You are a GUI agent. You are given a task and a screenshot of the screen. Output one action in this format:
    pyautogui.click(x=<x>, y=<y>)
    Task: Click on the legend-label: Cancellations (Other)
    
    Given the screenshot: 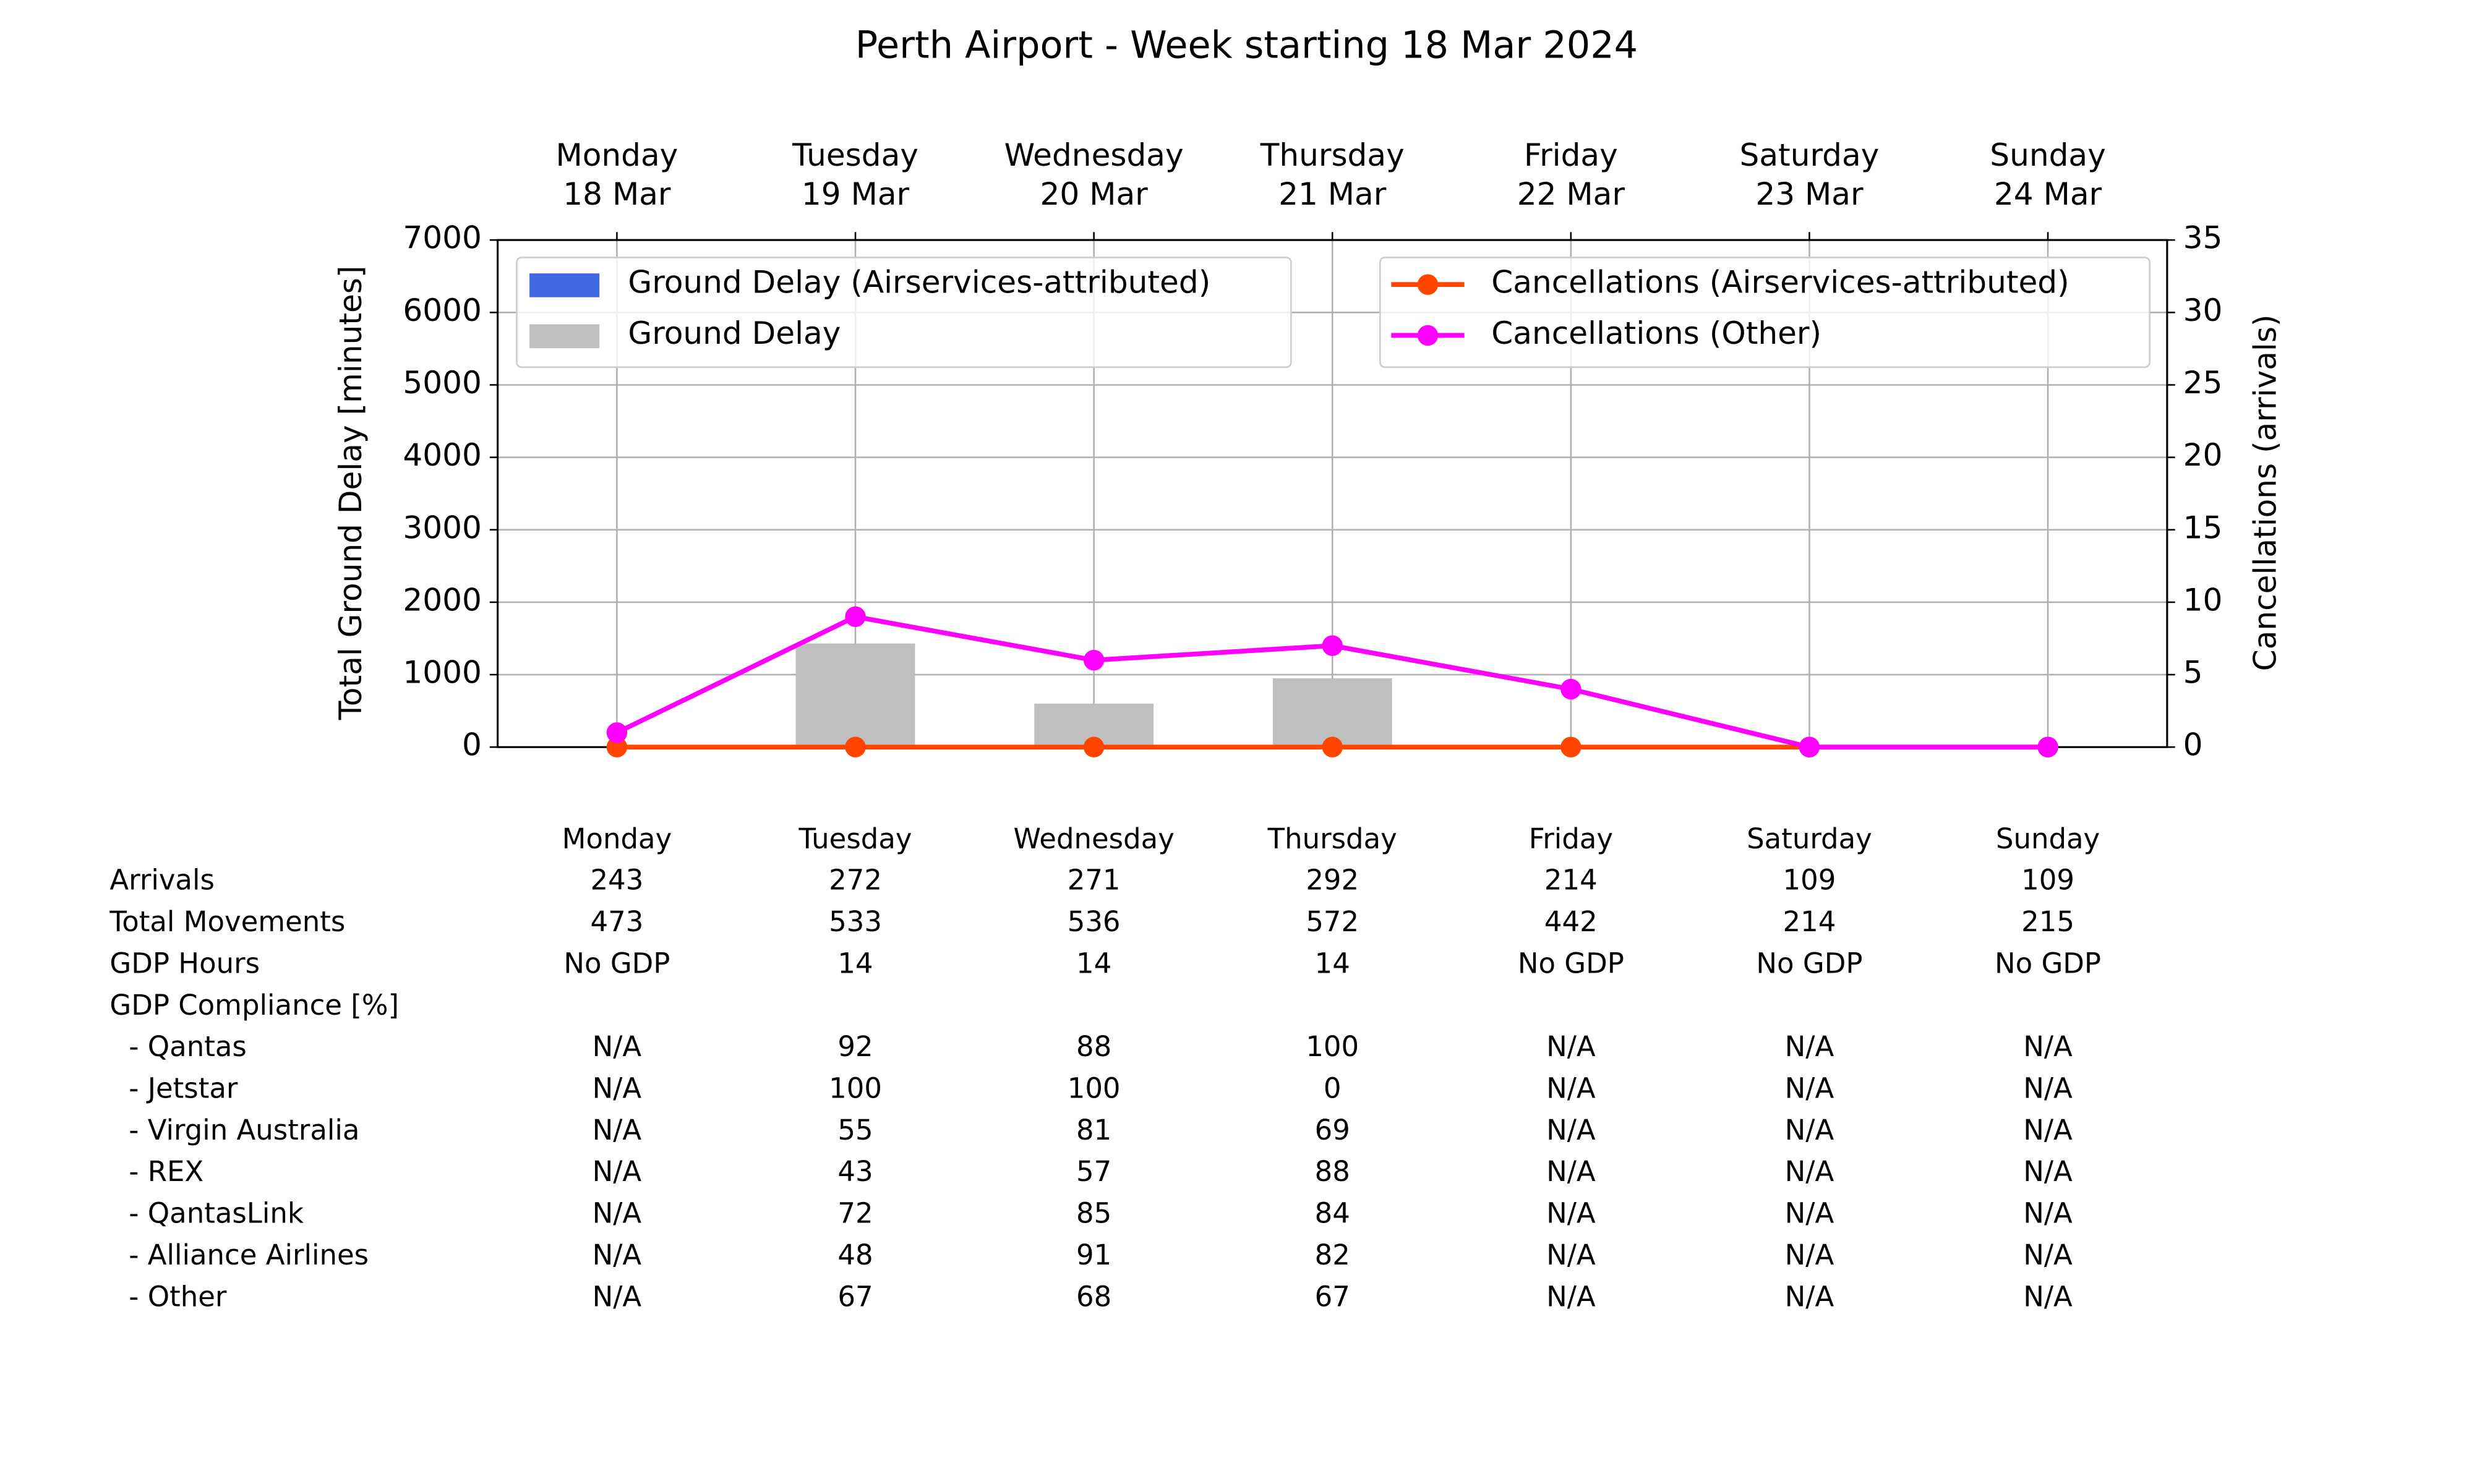 What is the action you would take?
    pyautogui.click(x=1656, y=333)
    